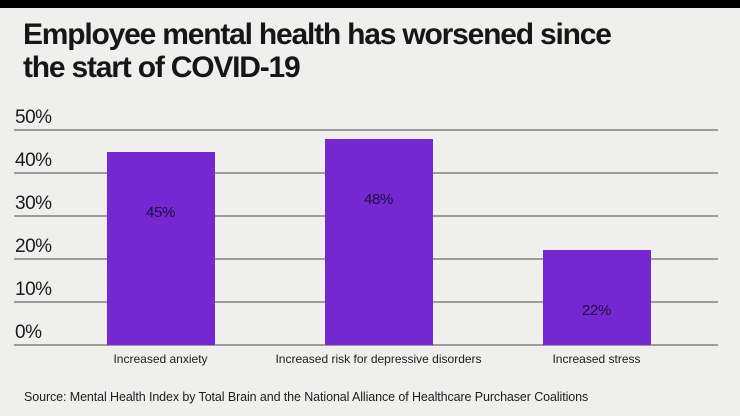 This screenshot has width=740, height=416. I want to click on y-axis-tick-label: 10%, so click(33, 289).